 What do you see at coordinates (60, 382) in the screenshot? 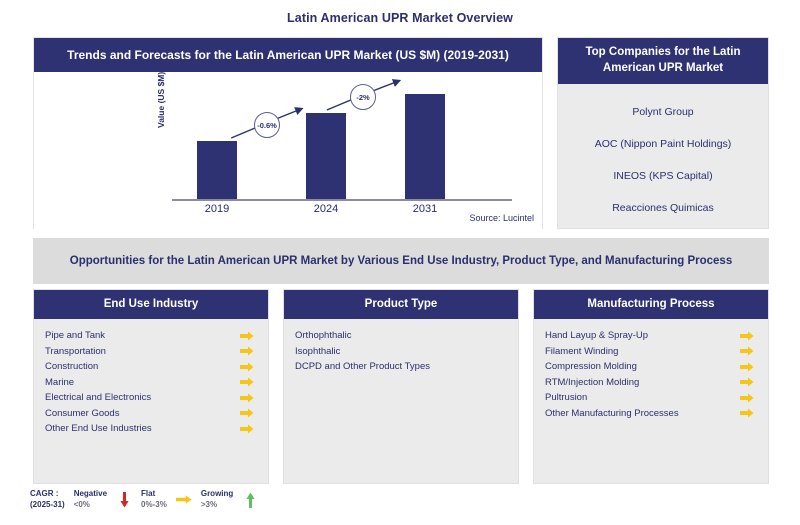
I see `list-item-label: Marine` at bounding box center [60, 382].